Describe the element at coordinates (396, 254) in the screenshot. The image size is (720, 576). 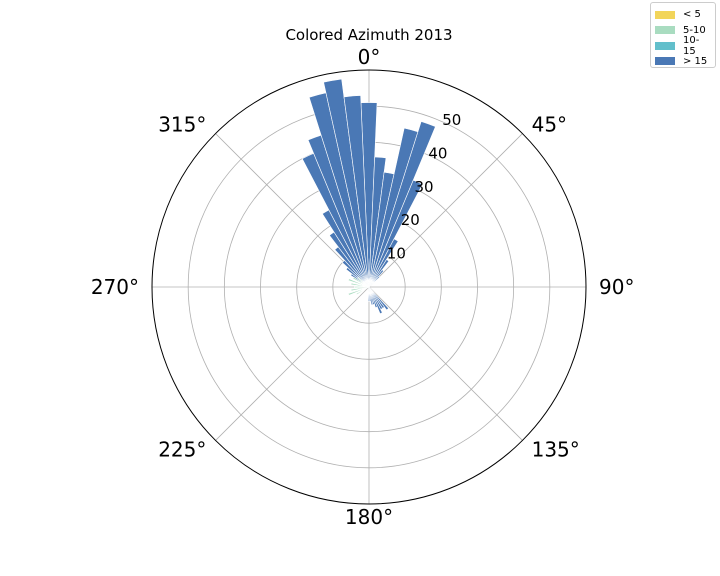
I see `radial-label-10: 10` at that location.